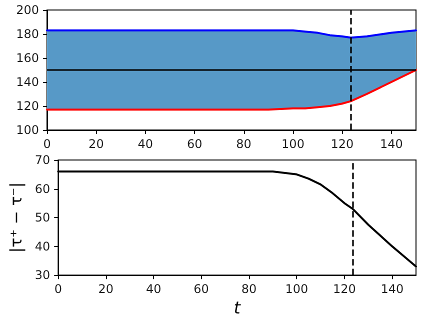 This screenshot has height=322, width=423. What do you see at coordinates (42, 217) in the screenshot?
I see `y-tick-label: 50` at bounding box center [42, 217].